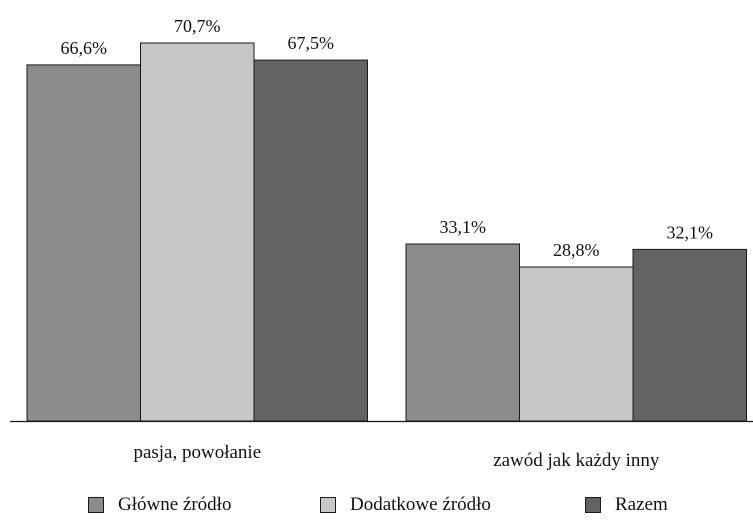 The image size is (753, 521). I want to click on bar-zawod-razem, so click(689, 335).